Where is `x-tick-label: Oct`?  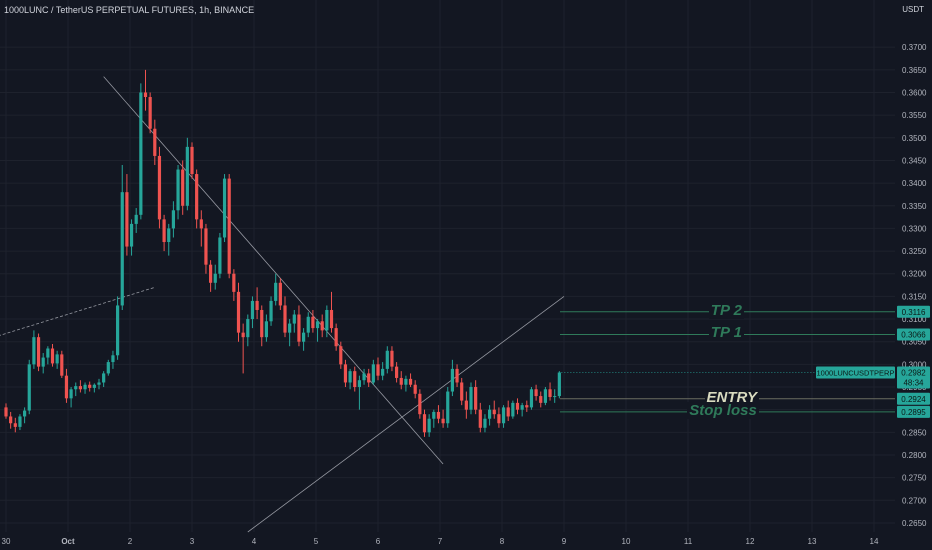 x-tick-label: Oct is located at coordinates (68, 541).